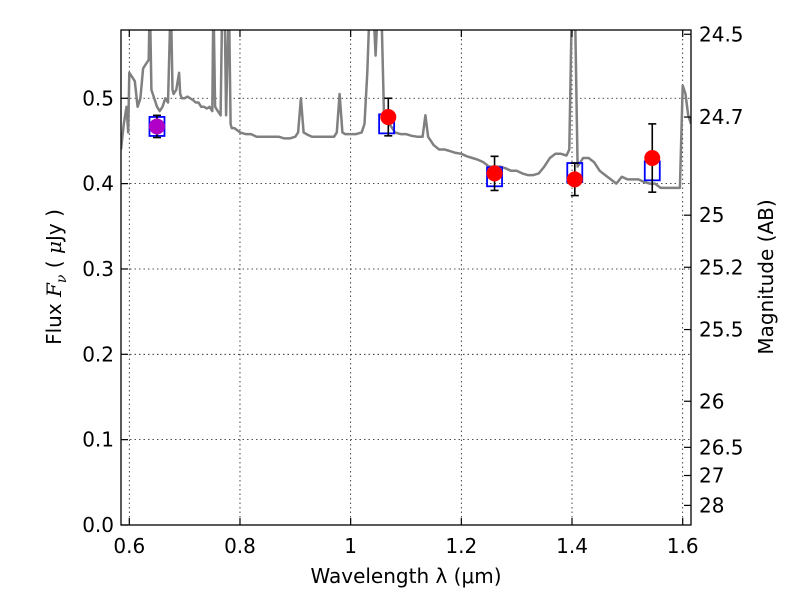 This screenshot has width=800, height=600. Describe the element at coordinates (721, 330) in the screenshot. I see `y-right-tick-label: 25.5` at that location.